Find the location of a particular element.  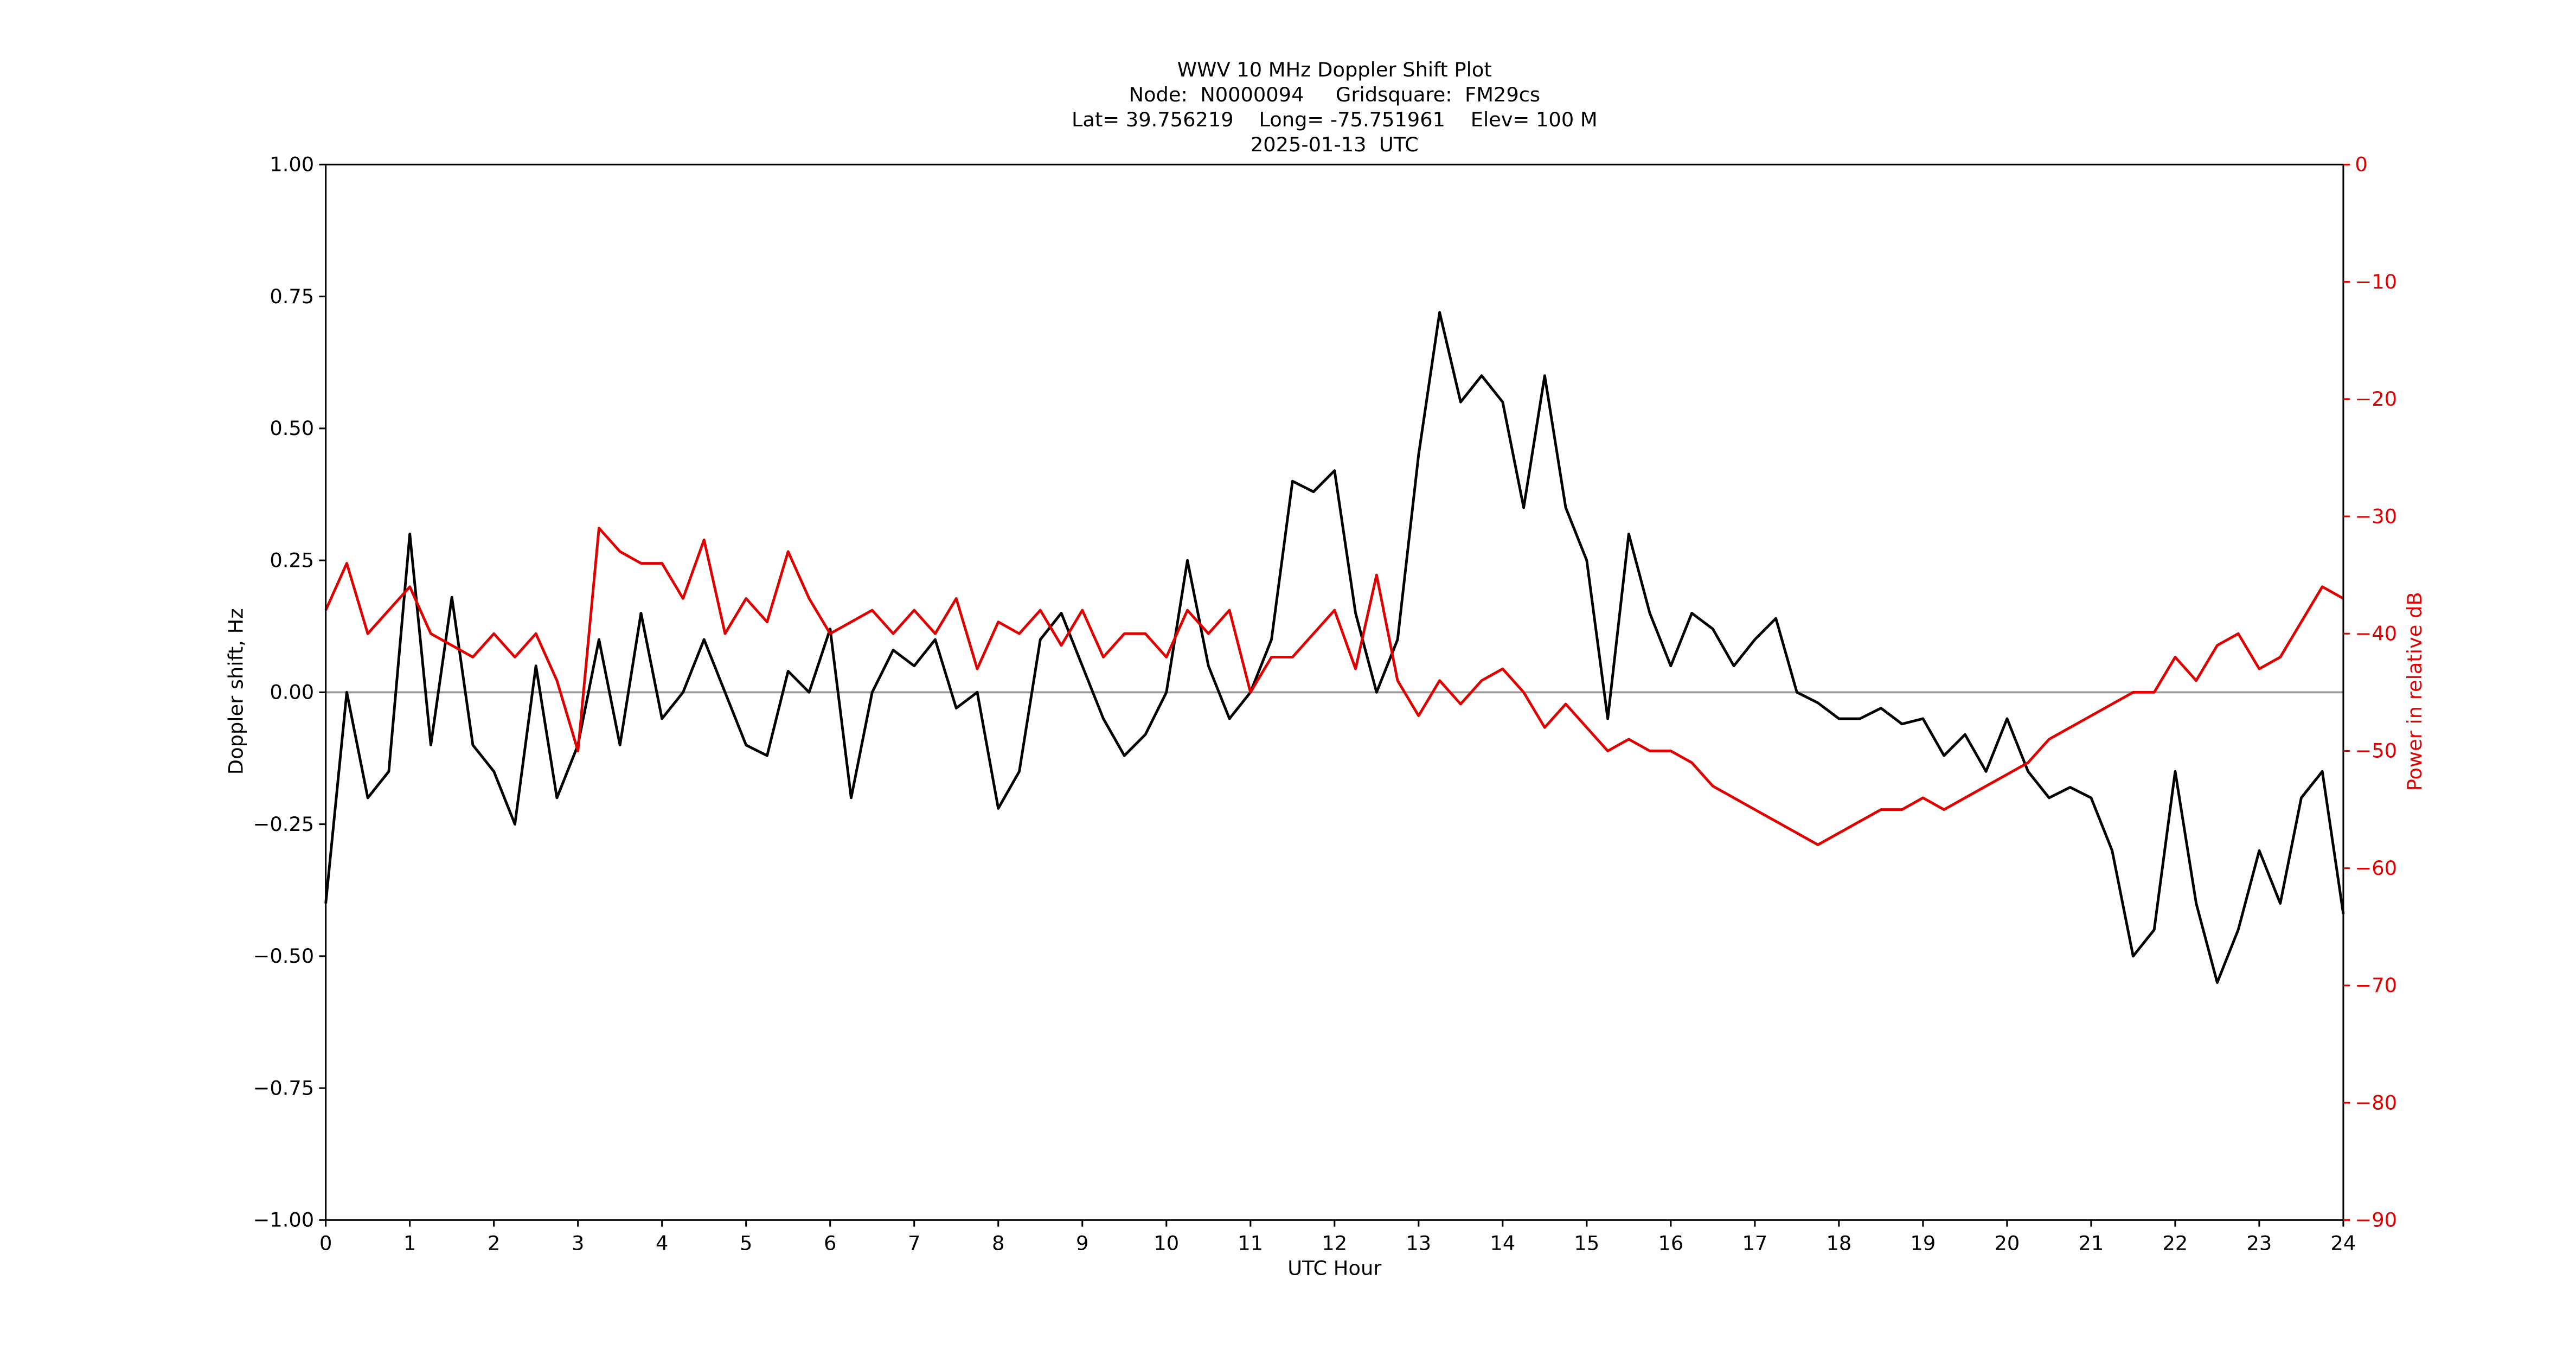

y2-tick-label: −50 is located at coordinates (2376, 751).